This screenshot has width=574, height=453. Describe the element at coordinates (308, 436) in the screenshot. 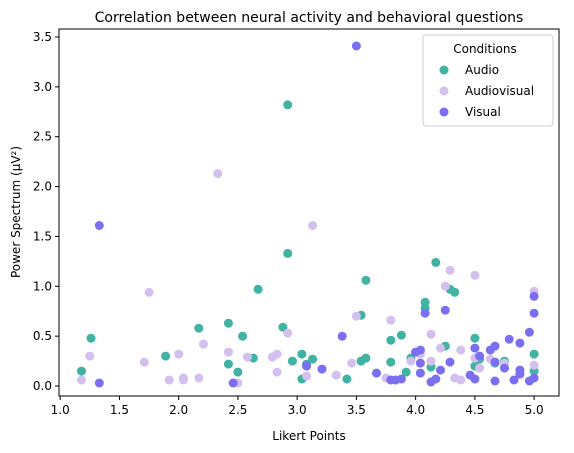

I see `x-axis-label: Likert Points` at that location.